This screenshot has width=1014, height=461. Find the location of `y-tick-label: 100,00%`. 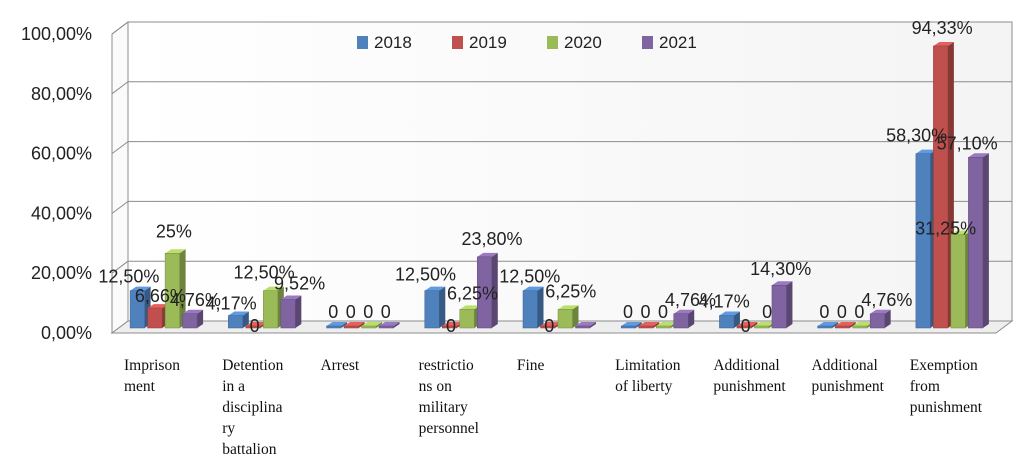

y-tick-label: 100,00% is located at coordinates (56, 34).